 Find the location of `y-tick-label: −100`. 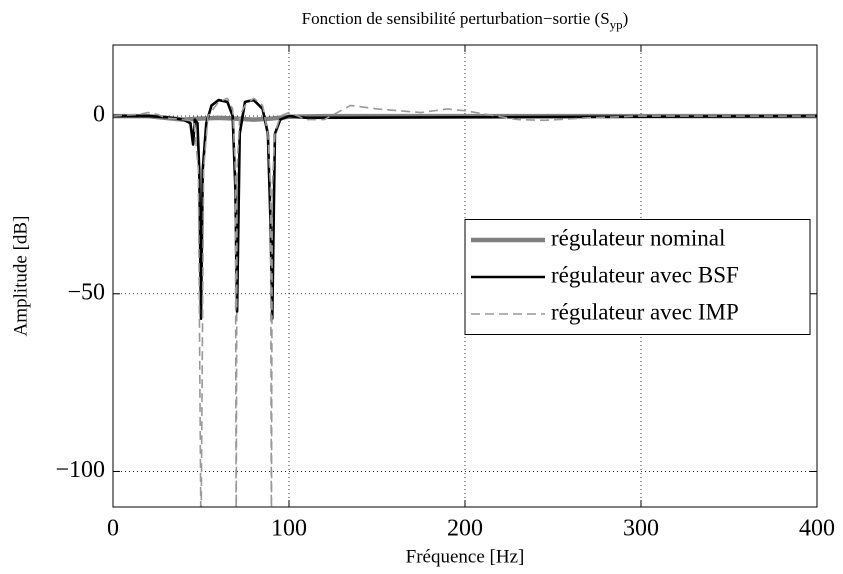

y-tick-label: −100 is located at coordinates (80, 470).